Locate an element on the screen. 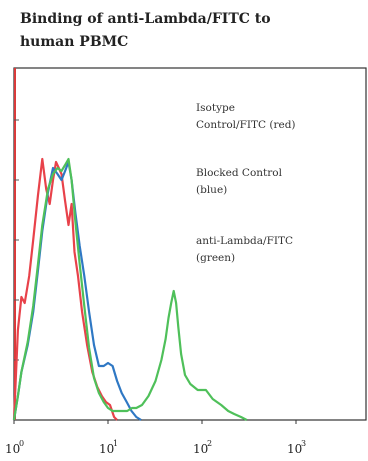  legend-isotype-line-2: Control/FITC (red) is located at coordinates (246, 125).